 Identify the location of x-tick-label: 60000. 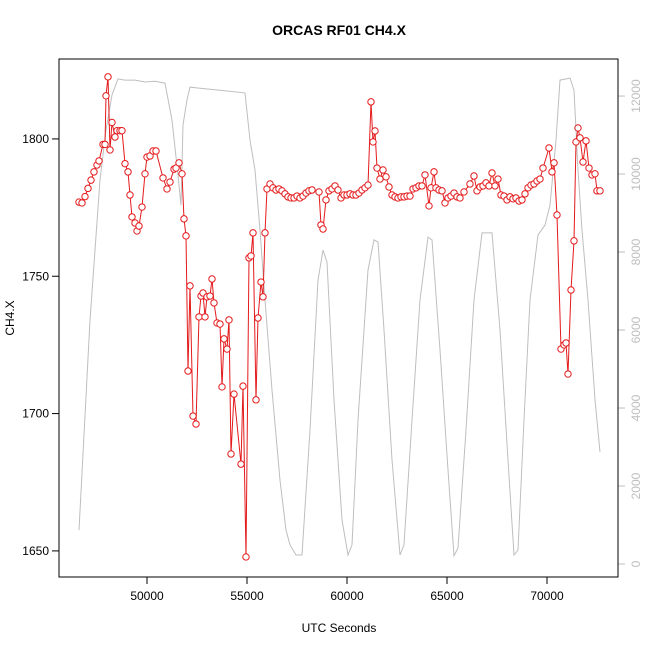
(347, 596).